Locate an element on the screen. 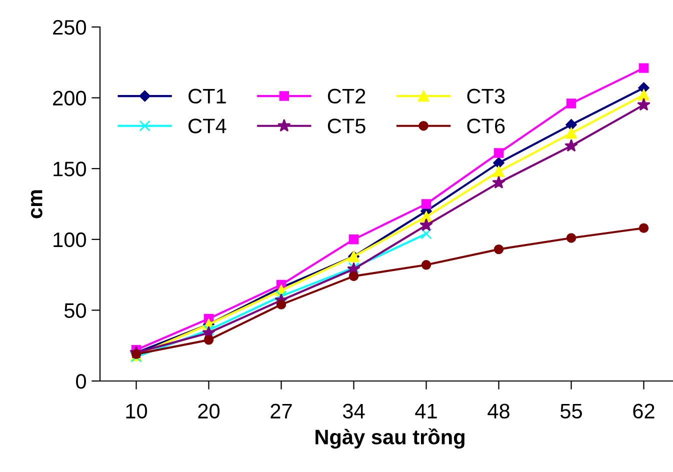 Image resolution: width=673 pixels, height=472 pixels. y-tick-label: 150 is located at coordinates (70, 169).